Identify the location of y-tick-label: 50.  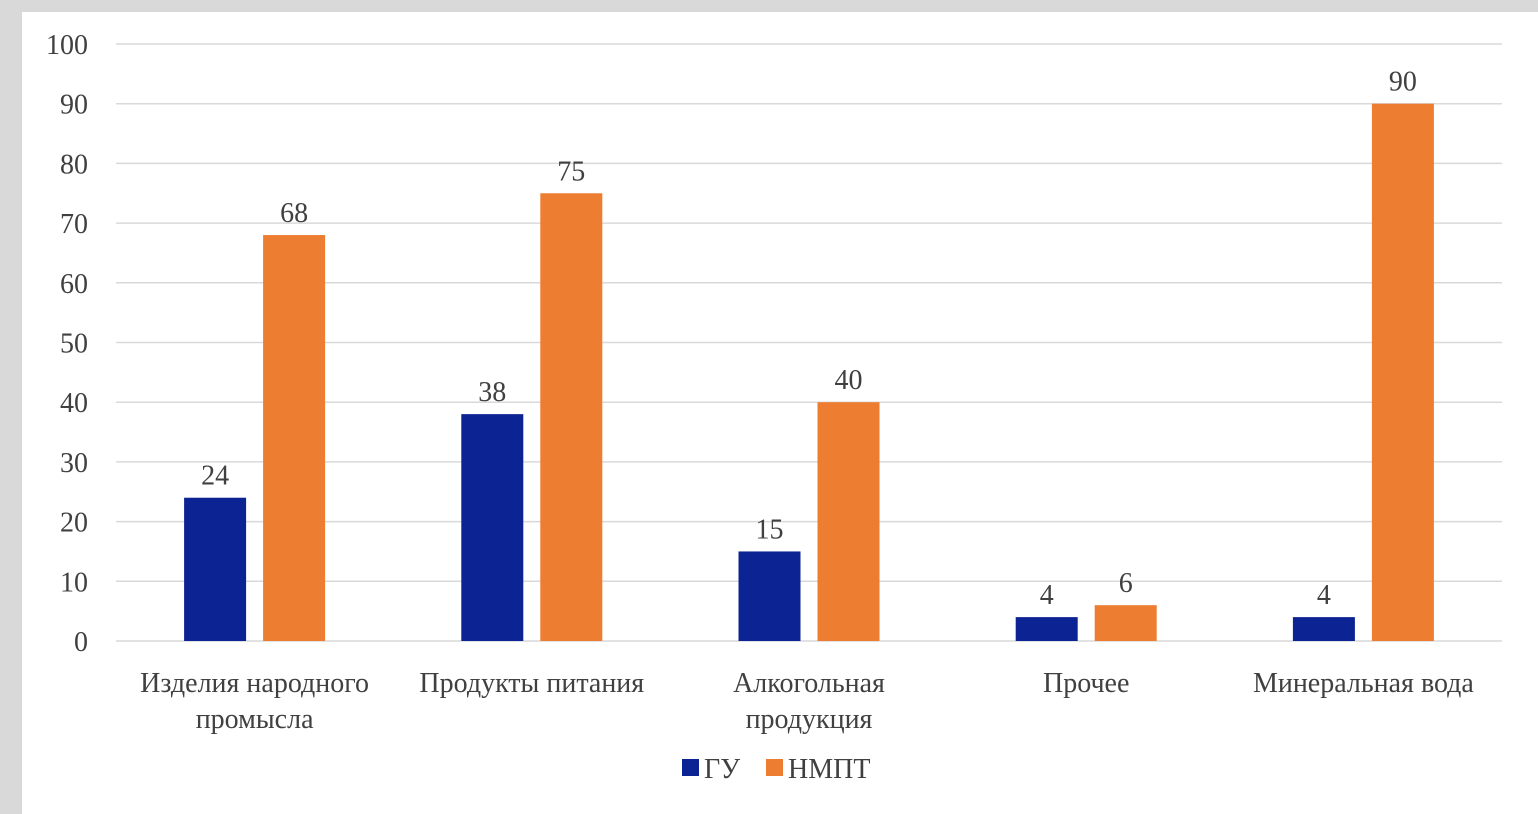
(74, 344).